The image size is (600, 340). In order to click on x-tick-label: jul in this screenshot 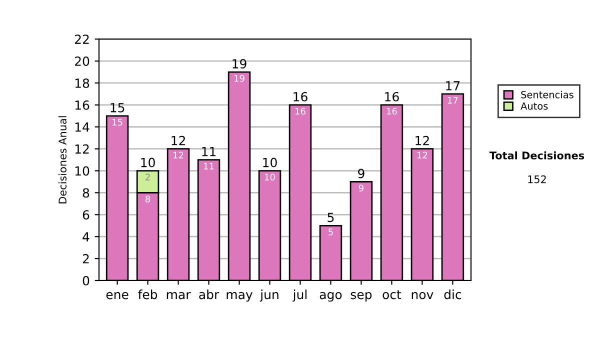, I will do `click(299, 296)`.